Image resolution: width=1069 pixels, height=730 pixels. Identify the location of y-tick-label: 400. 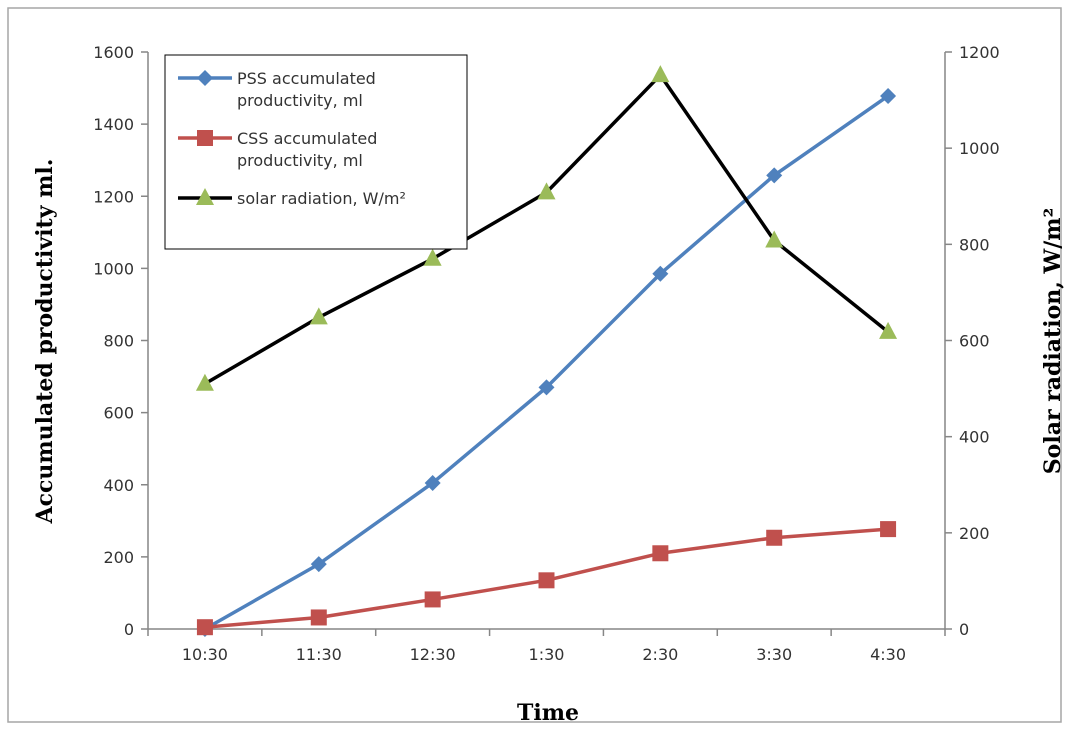
(118, 485).